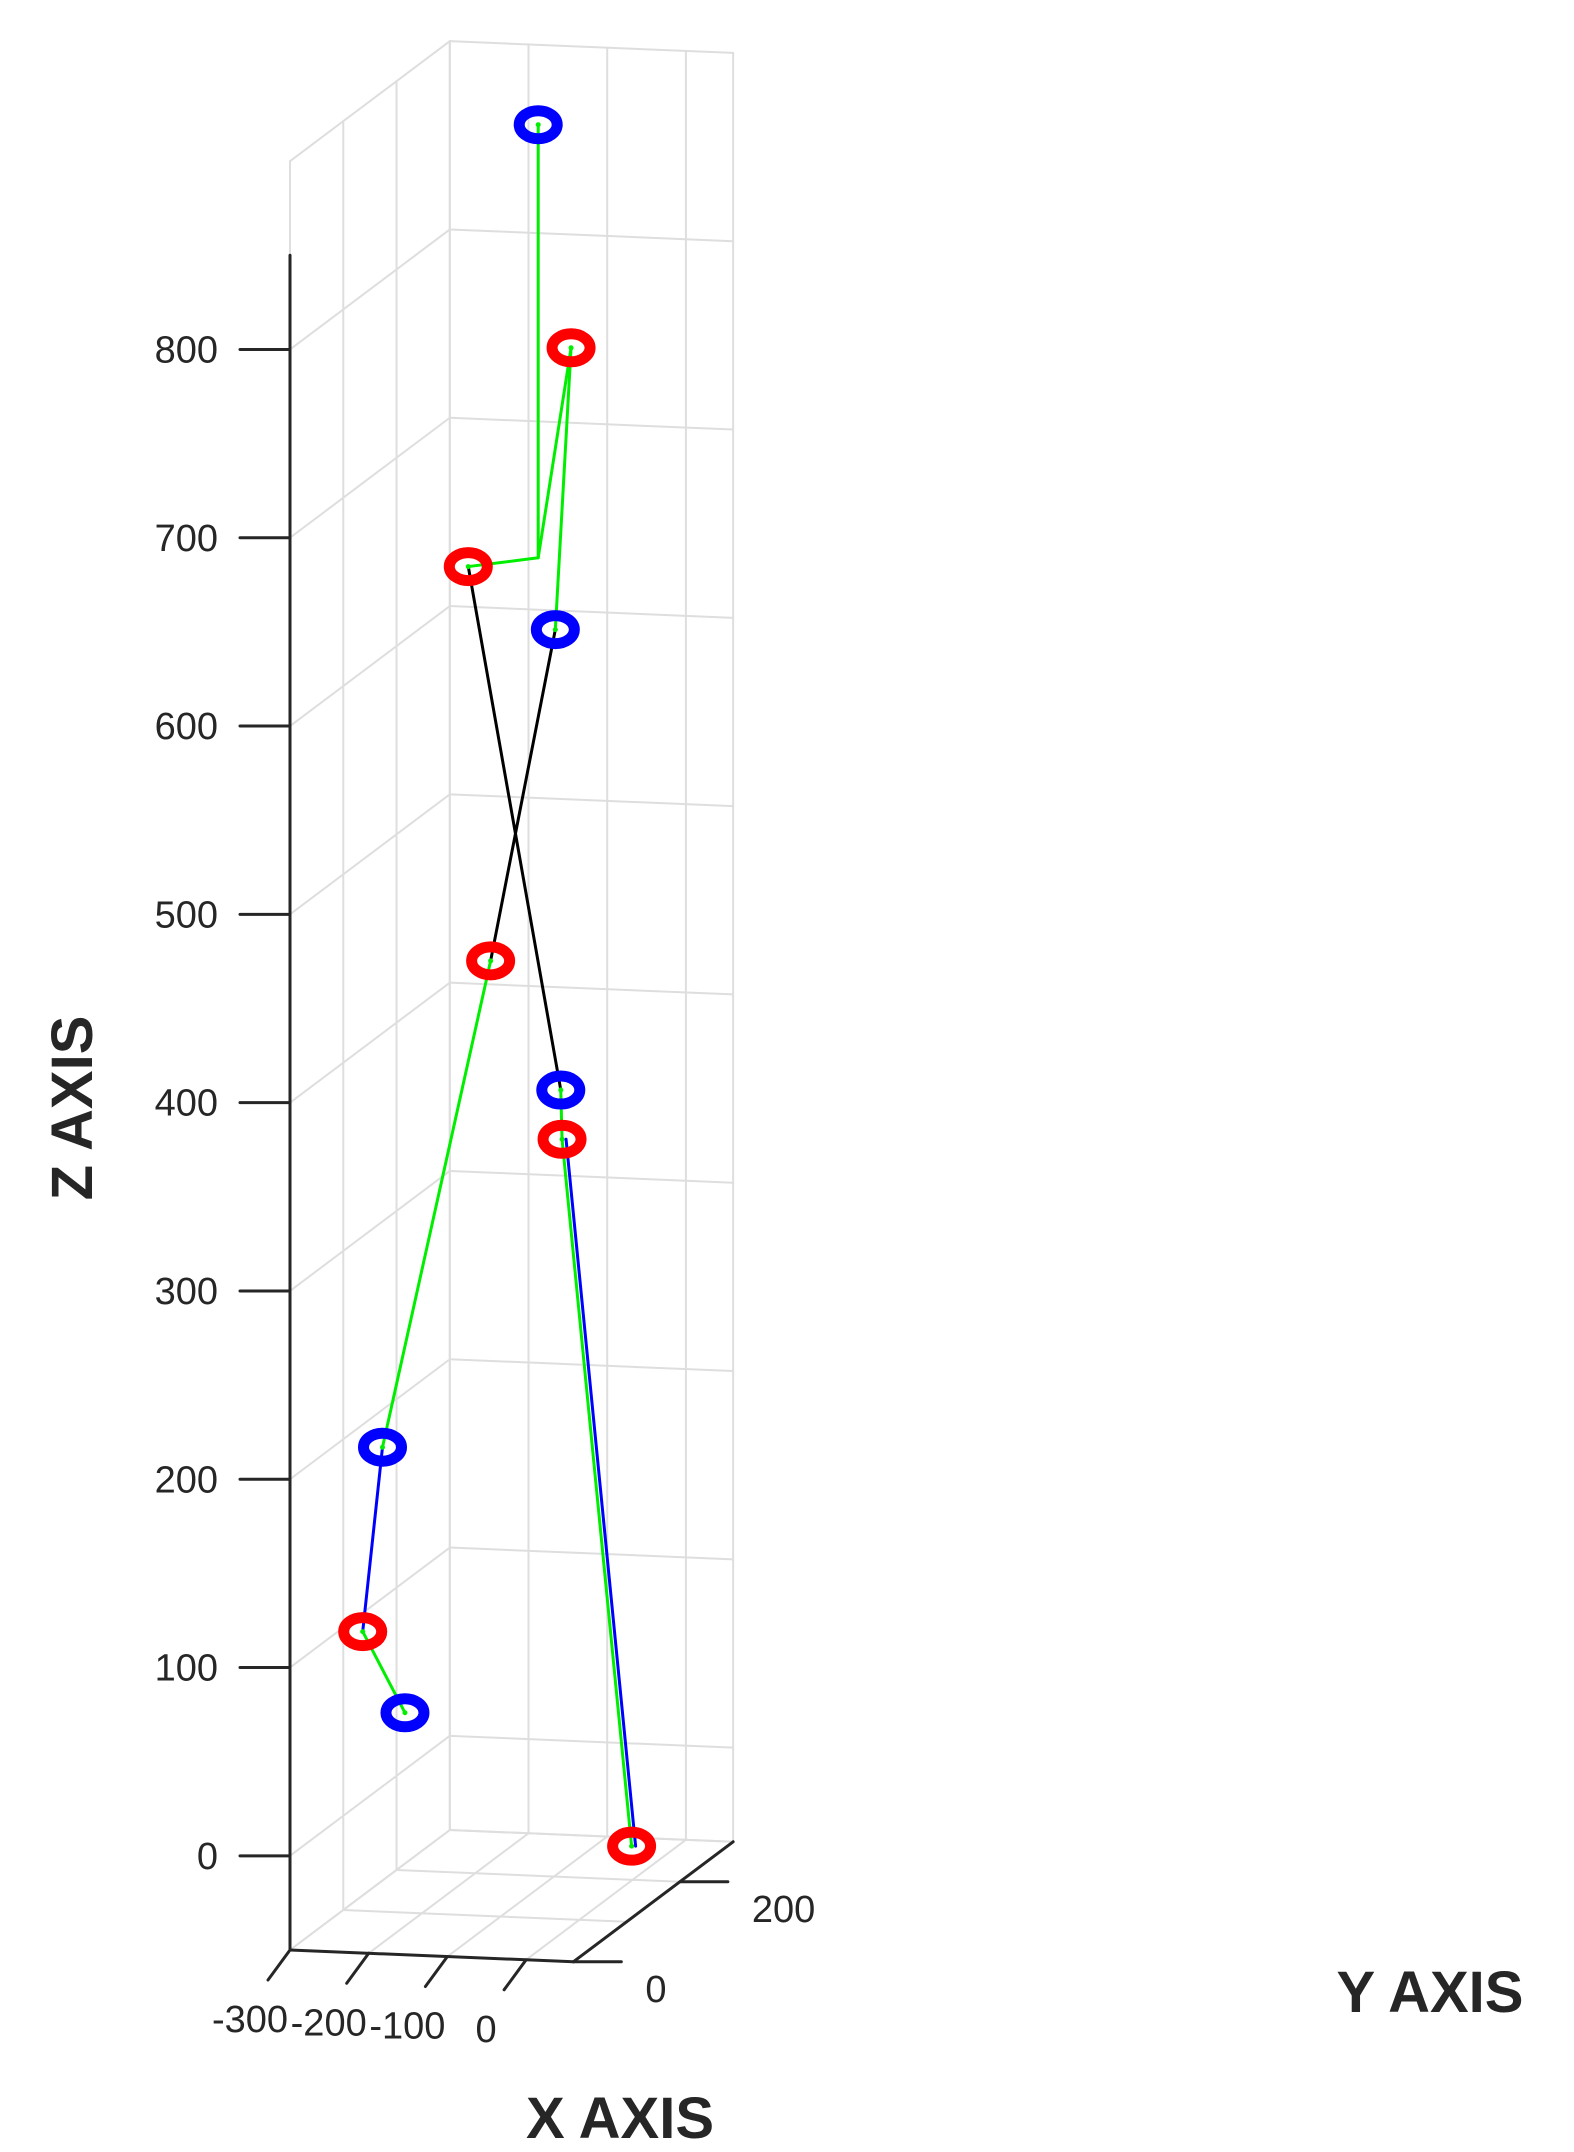 The image size is (1574, 2152). I want to click on z-tick-label: 800, so click(186, 350).